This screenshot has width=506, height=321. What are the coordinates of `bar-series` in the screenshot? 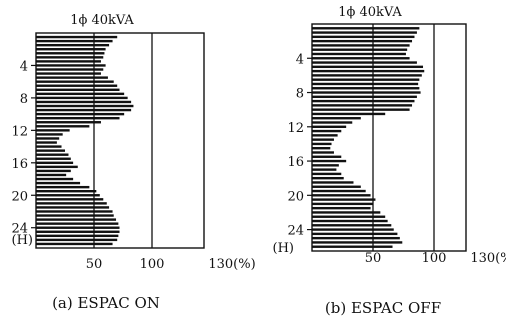 It's located at (85, 140).